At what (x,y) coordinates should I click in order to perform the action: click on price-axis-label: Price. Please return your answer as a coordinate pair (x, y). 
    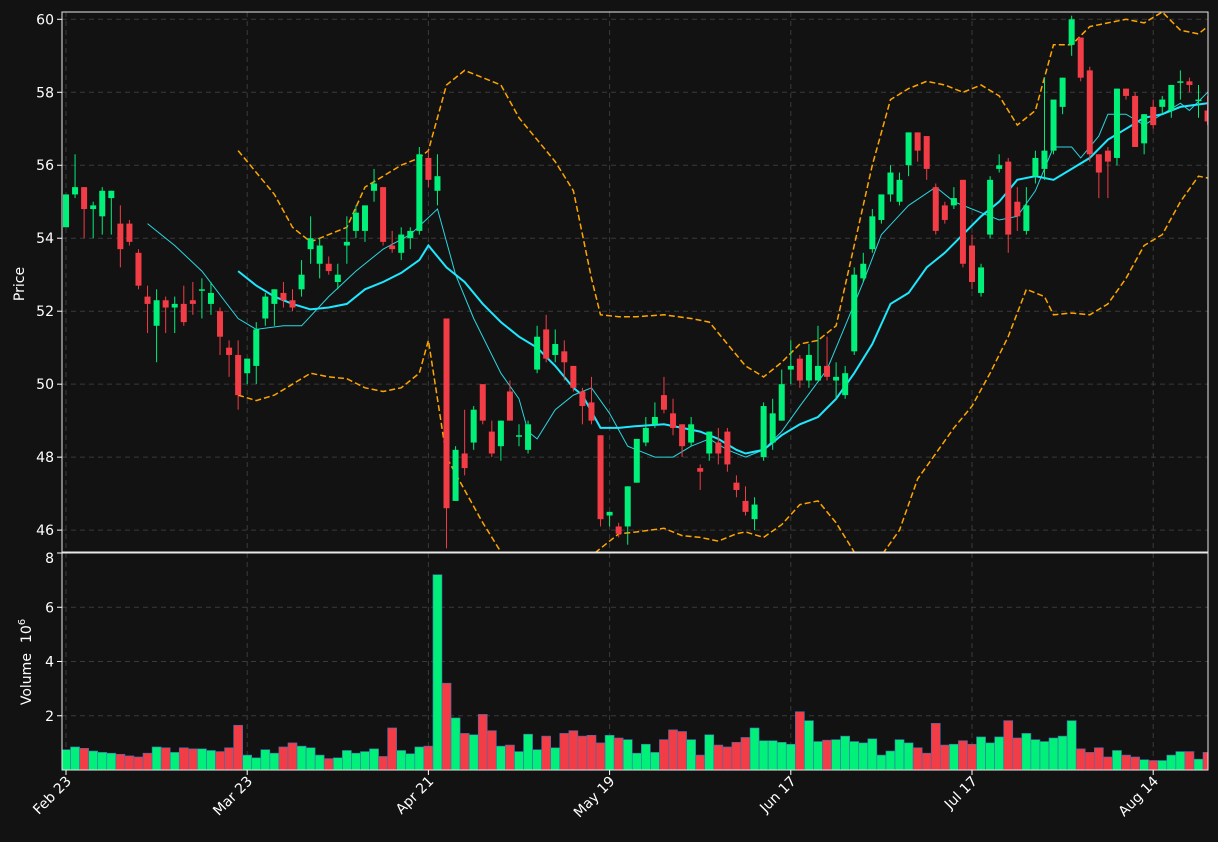
    Looking at the image, I should click on (20, 284).